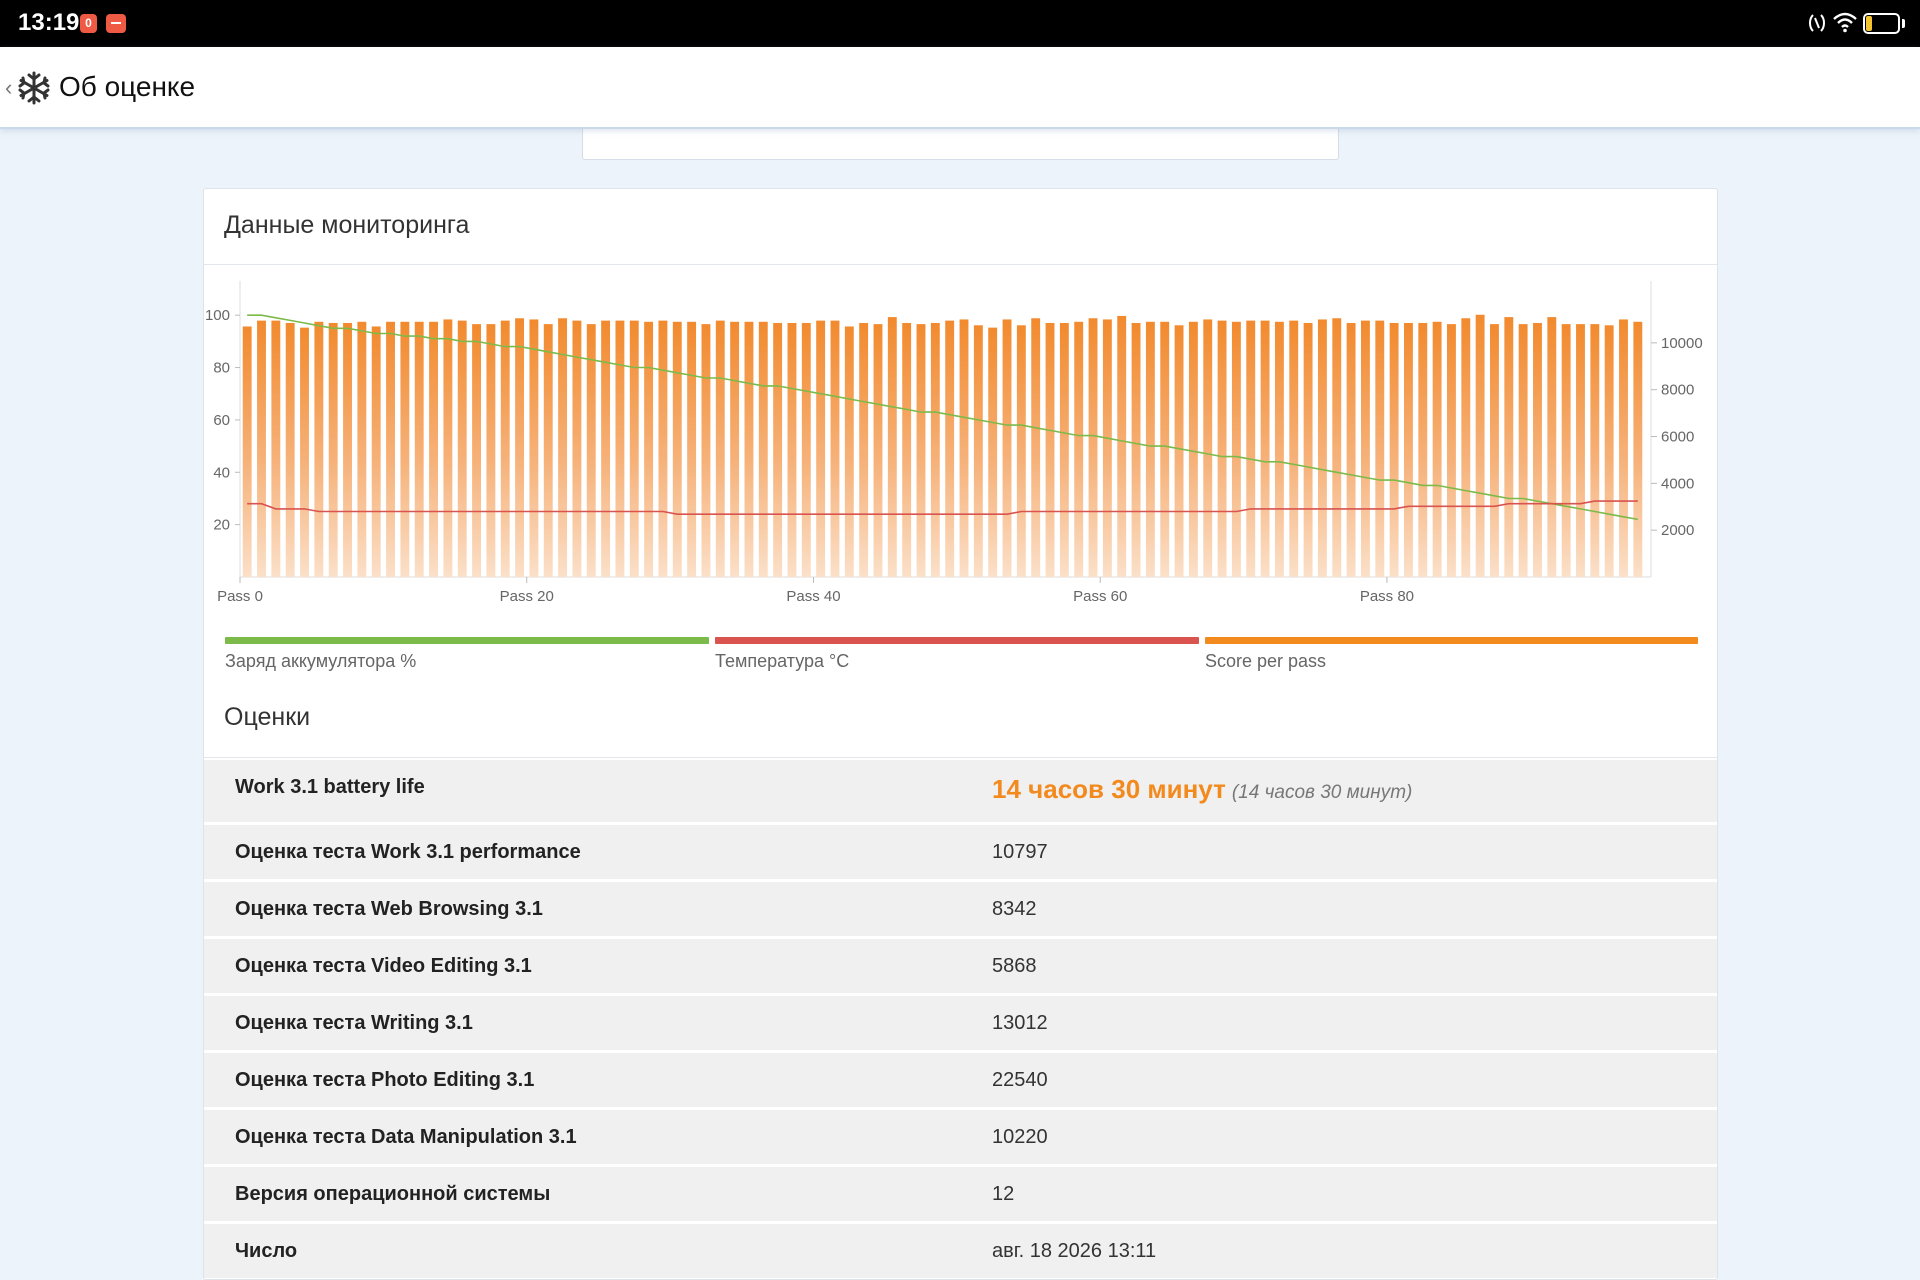 This screenshot has width=1920, height=1280. Describe the element at coordinates (267, 717) in the screenshot. I see `scores-title: Оценки` at that location.